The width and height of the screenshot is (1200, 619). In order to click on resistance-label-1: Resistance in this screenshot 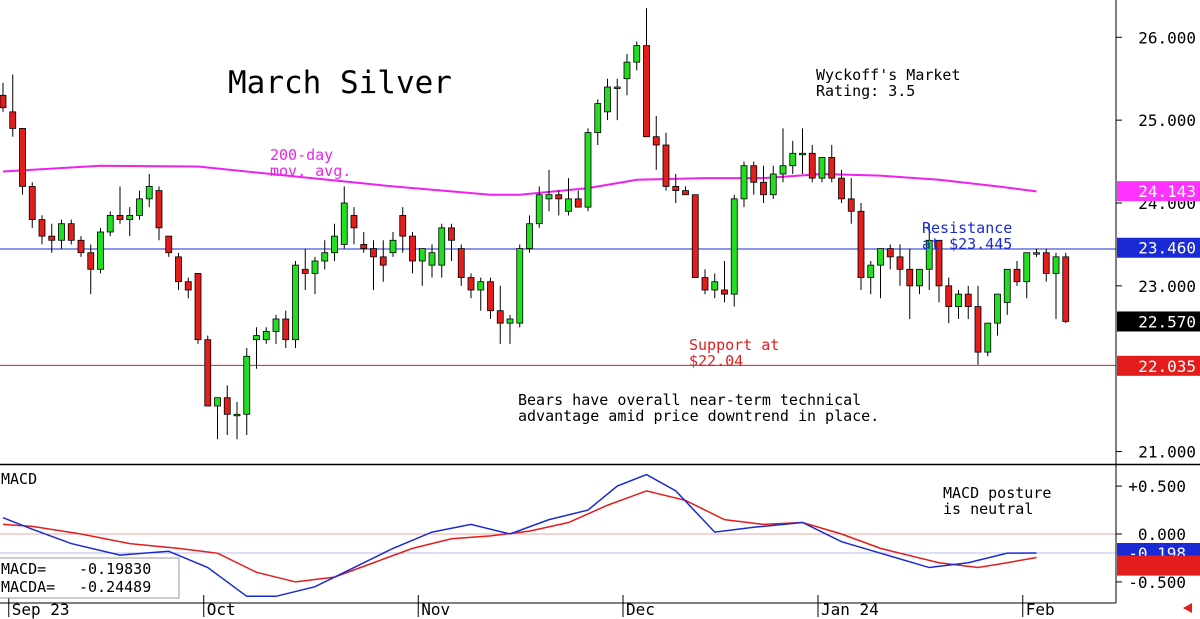, I will do `click(967, 228)`.